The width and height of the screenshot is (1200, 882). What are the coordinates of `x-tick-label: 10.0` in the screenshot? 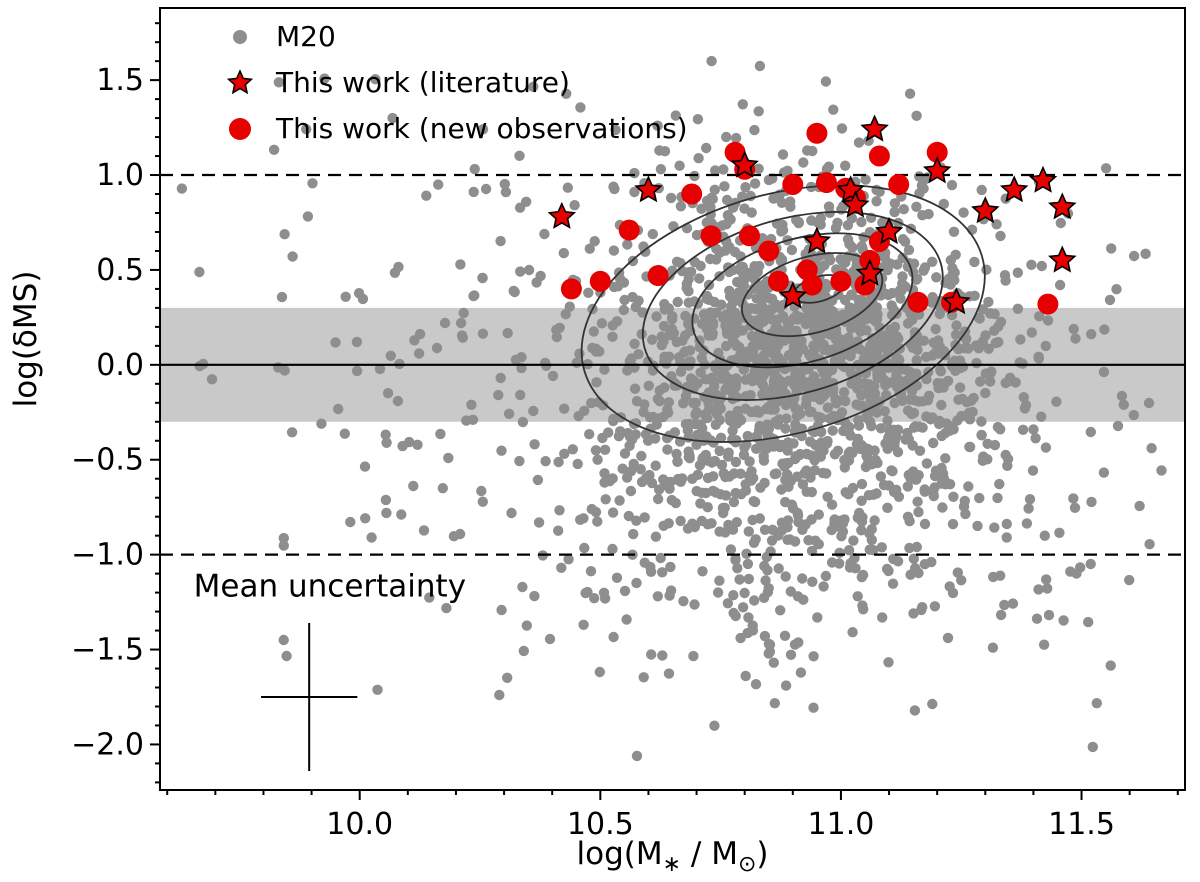 It's located at (359, 824).